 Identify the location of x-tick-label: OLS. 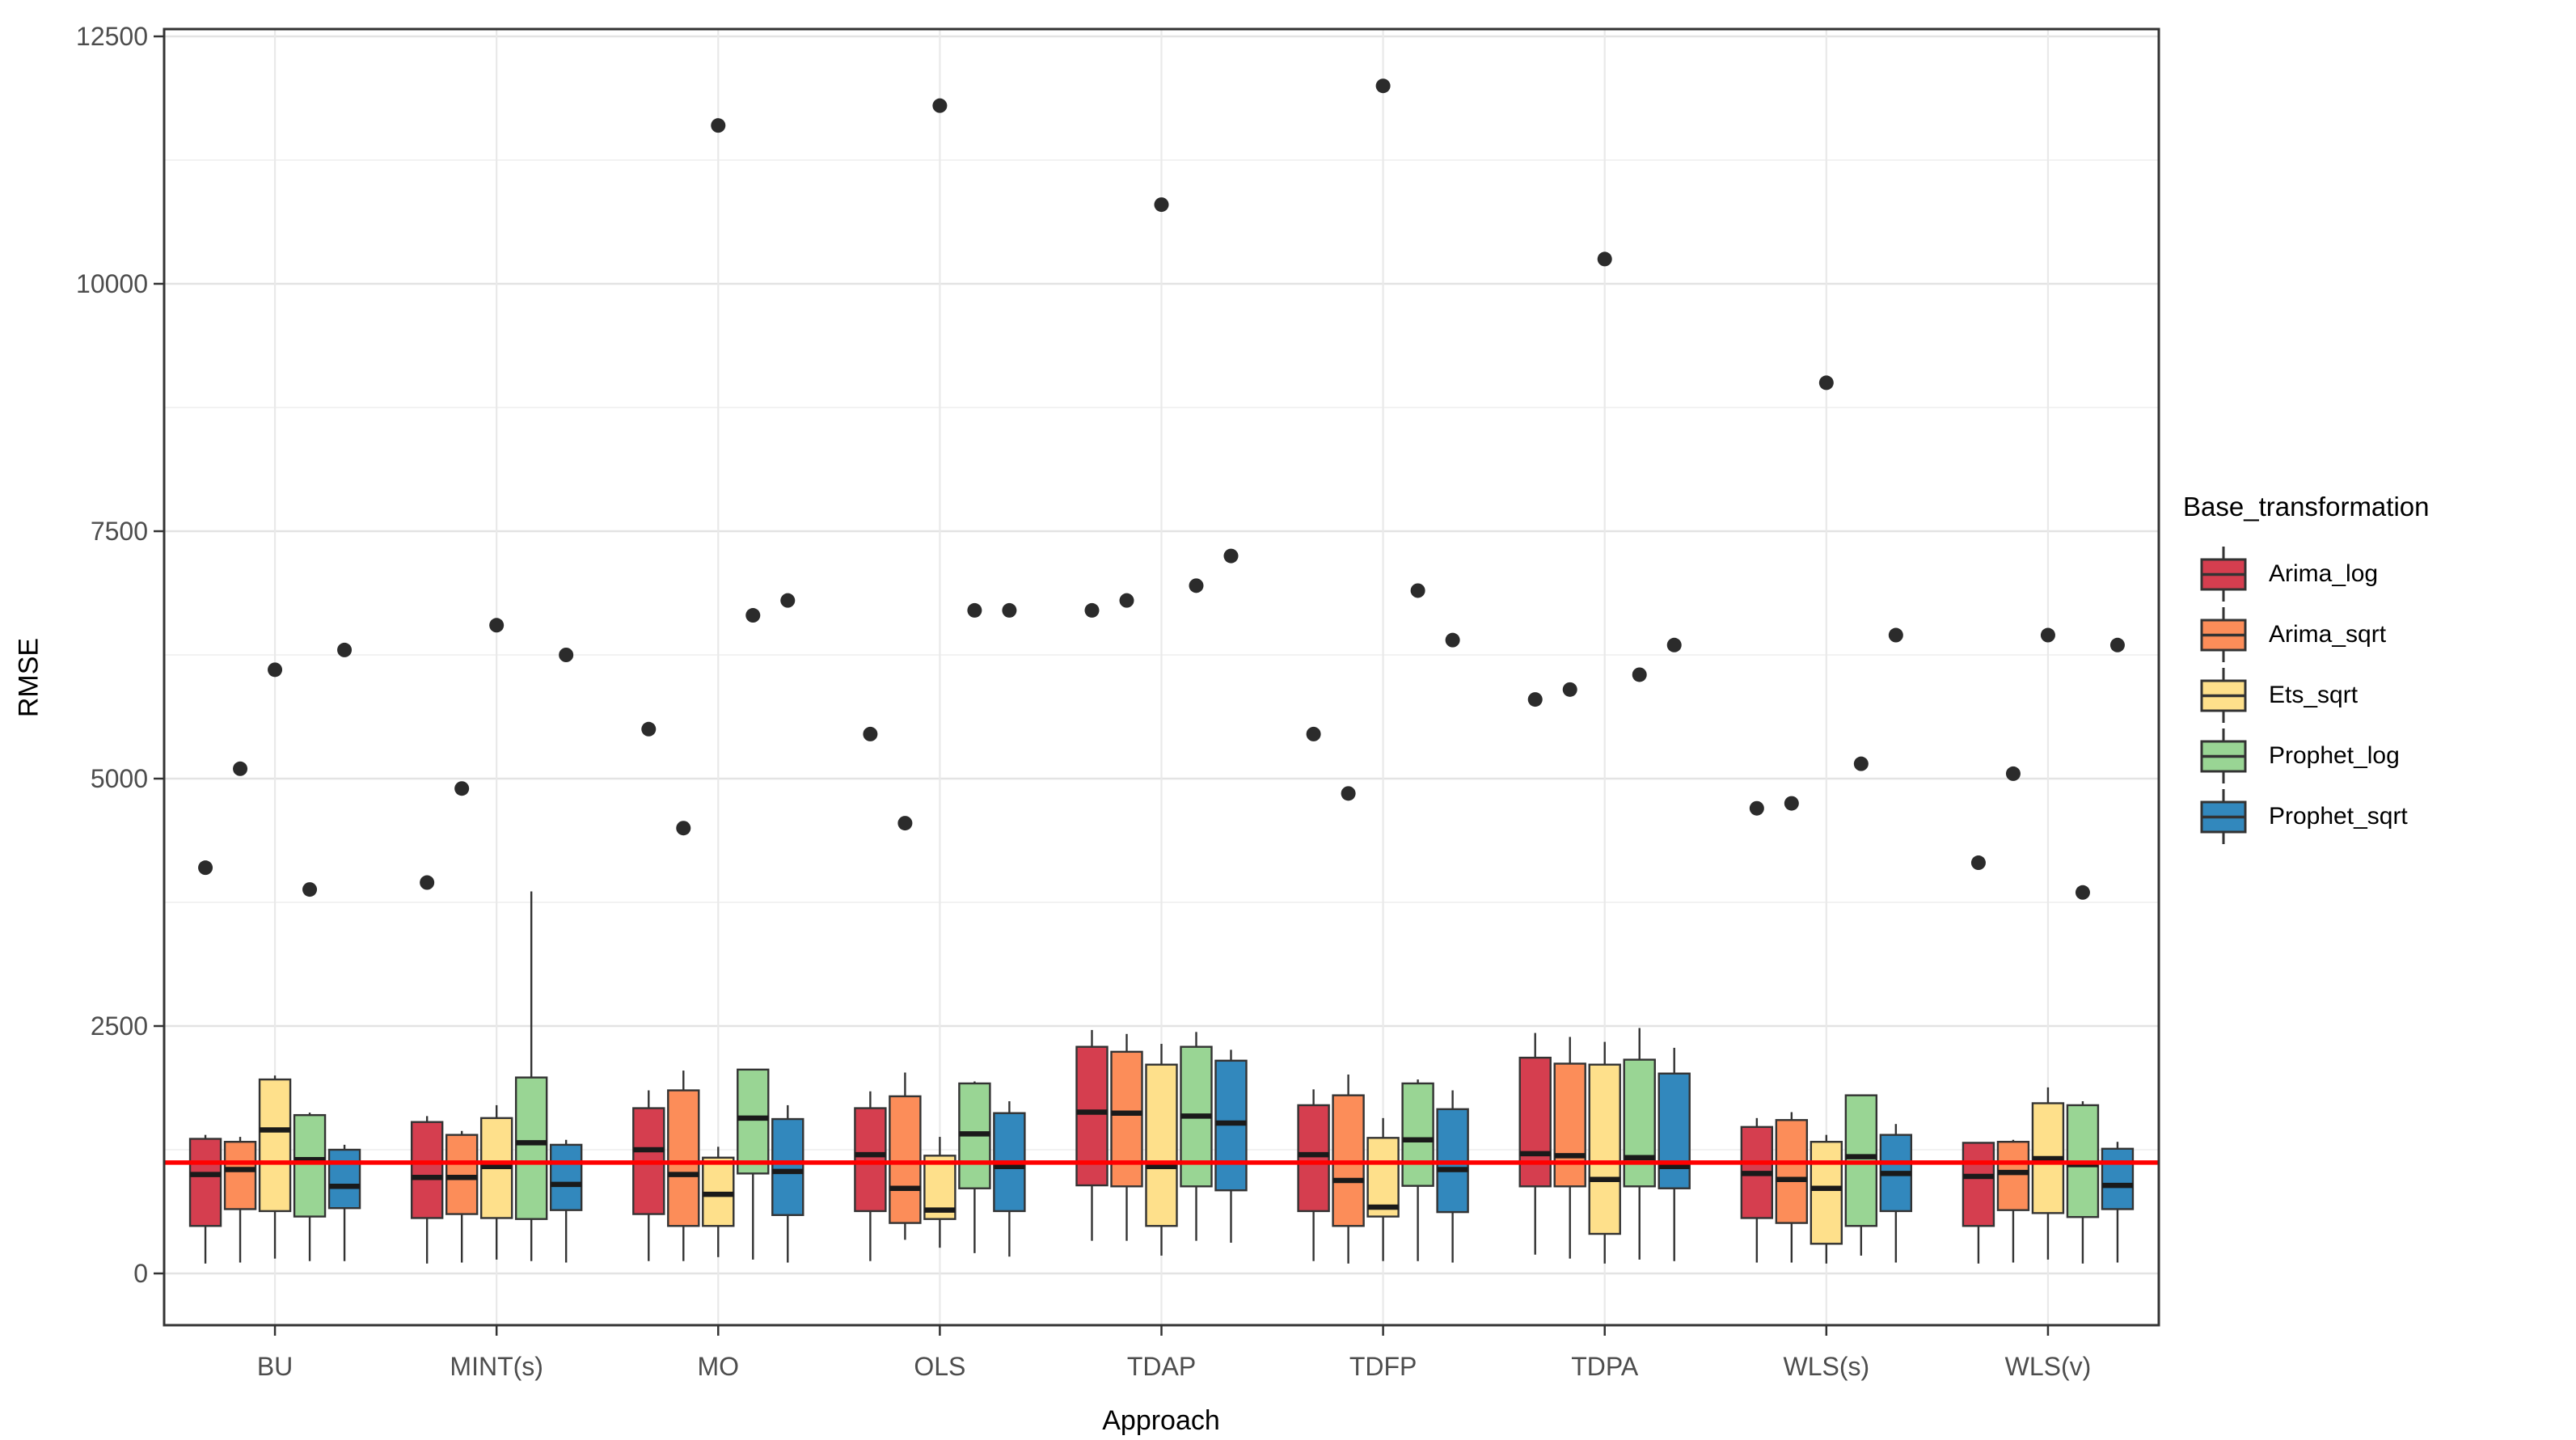
(939, 1366).